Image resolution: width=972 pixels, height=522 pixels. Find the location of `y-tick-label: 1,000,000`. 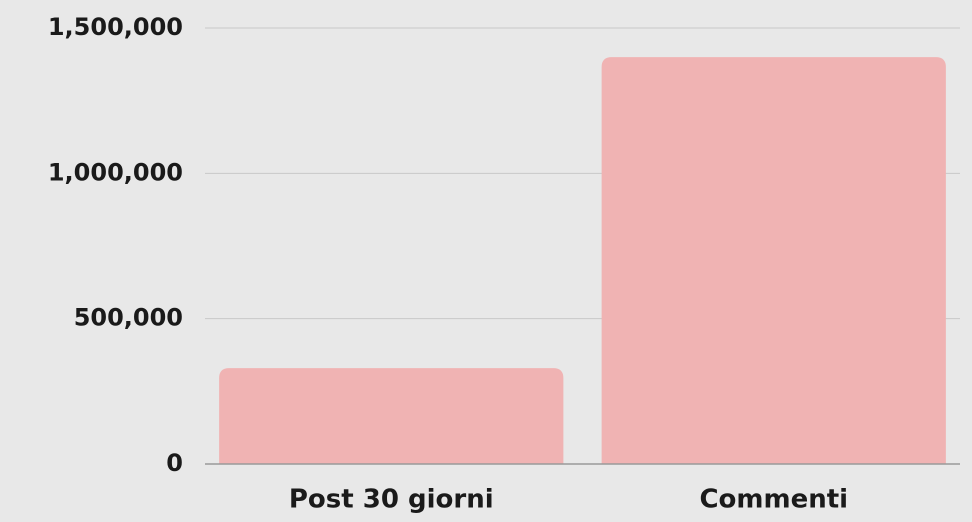

y-tick-label: 1,000,000 is located at coordinates (115, 172).